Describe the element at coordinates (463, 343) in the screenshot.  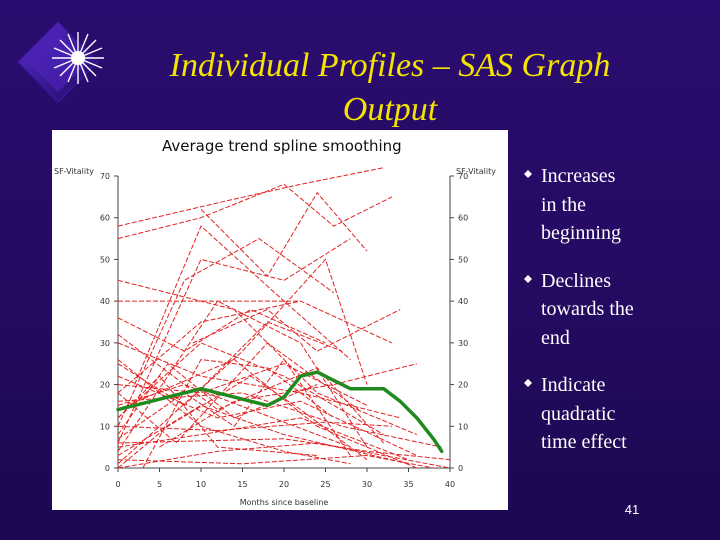
I see `y-tick-label-right: 30` at that location.